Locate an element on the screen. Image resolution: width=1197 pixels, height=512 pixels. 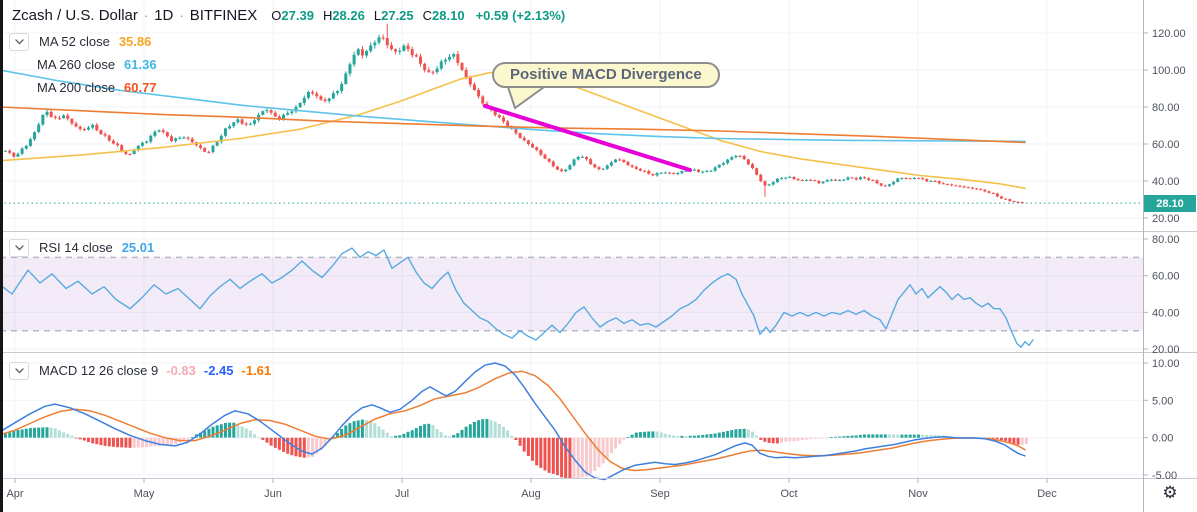
ma260-legend-row: MA 260 close 61.36 is located at coordinates (83, 64).